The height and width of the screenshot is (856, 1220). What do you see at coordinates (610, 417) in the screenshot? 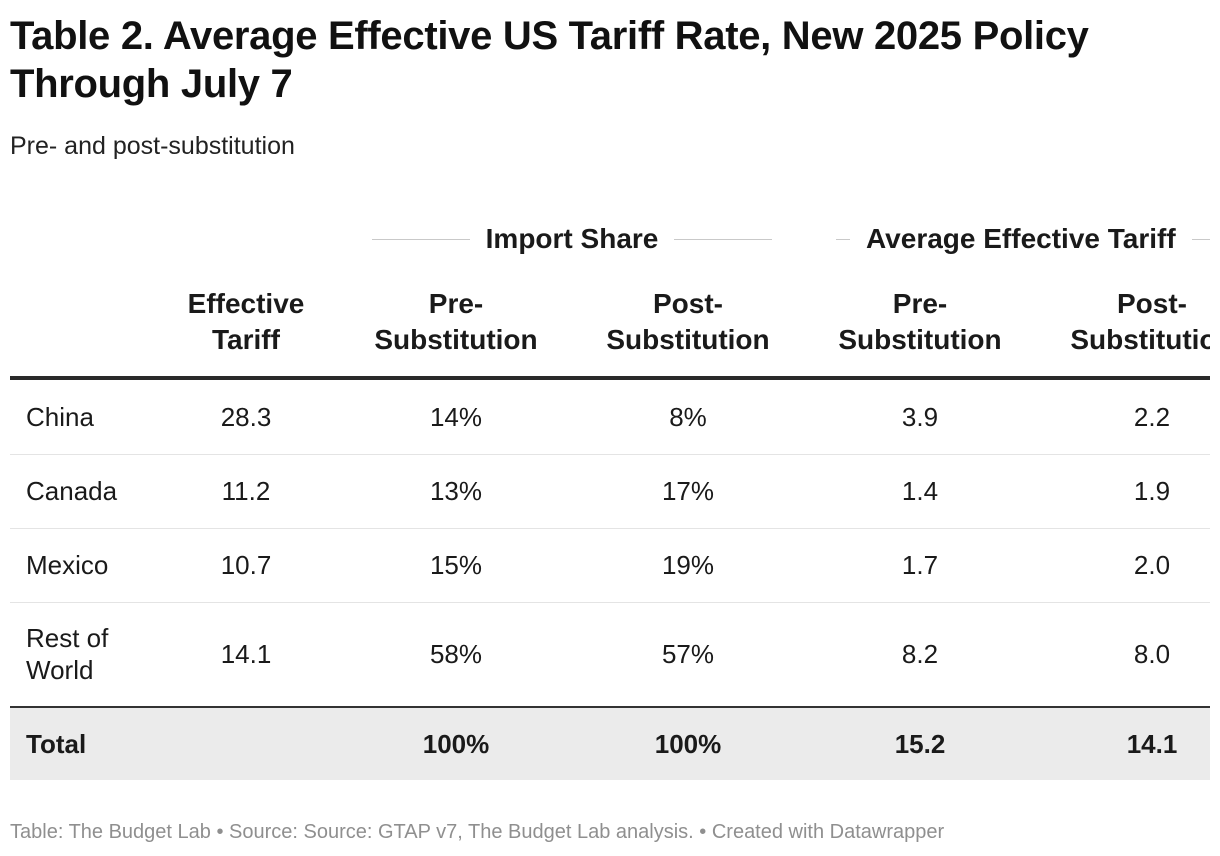
I see `table-row: China 28.3 14% 8% 3.9 2.2` at bounding box center [610, 417].